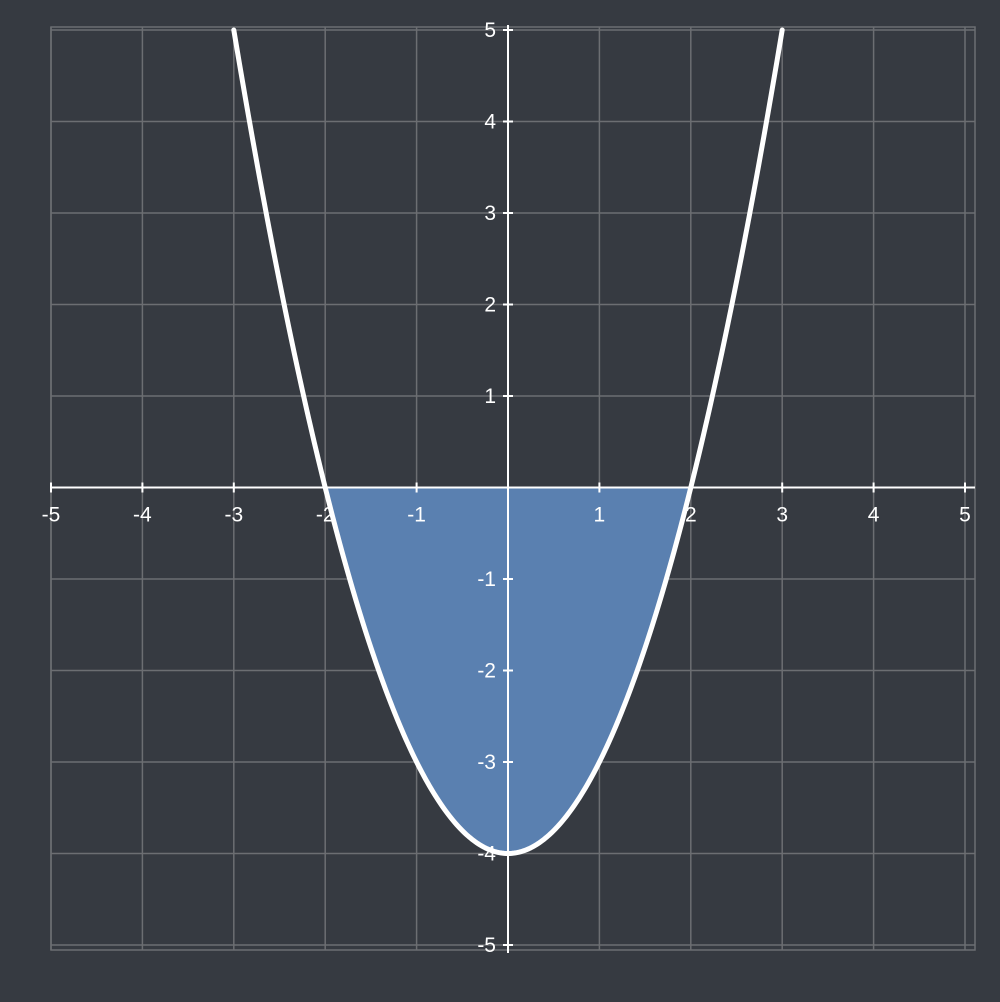 This screenshot has width=1000, height=1002. Describe the element at coordinates (486, 945) in the screenshot. I see `y-tick-label: -5` at that location.